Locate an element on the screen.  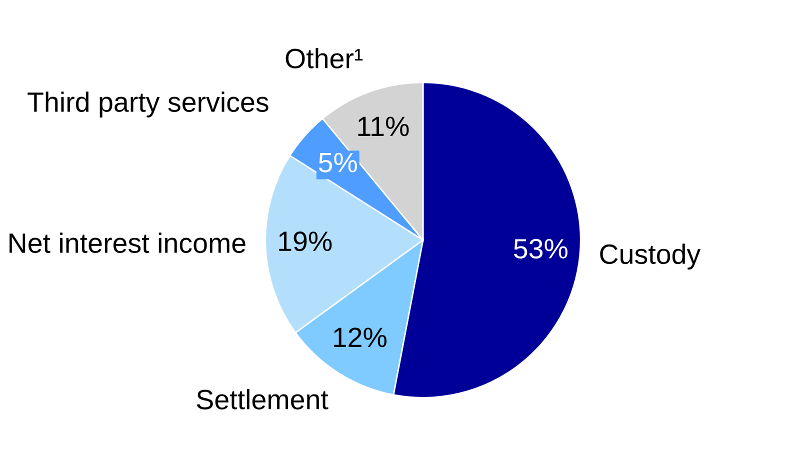
data-label: 19% is located at coordinates (305, 242).